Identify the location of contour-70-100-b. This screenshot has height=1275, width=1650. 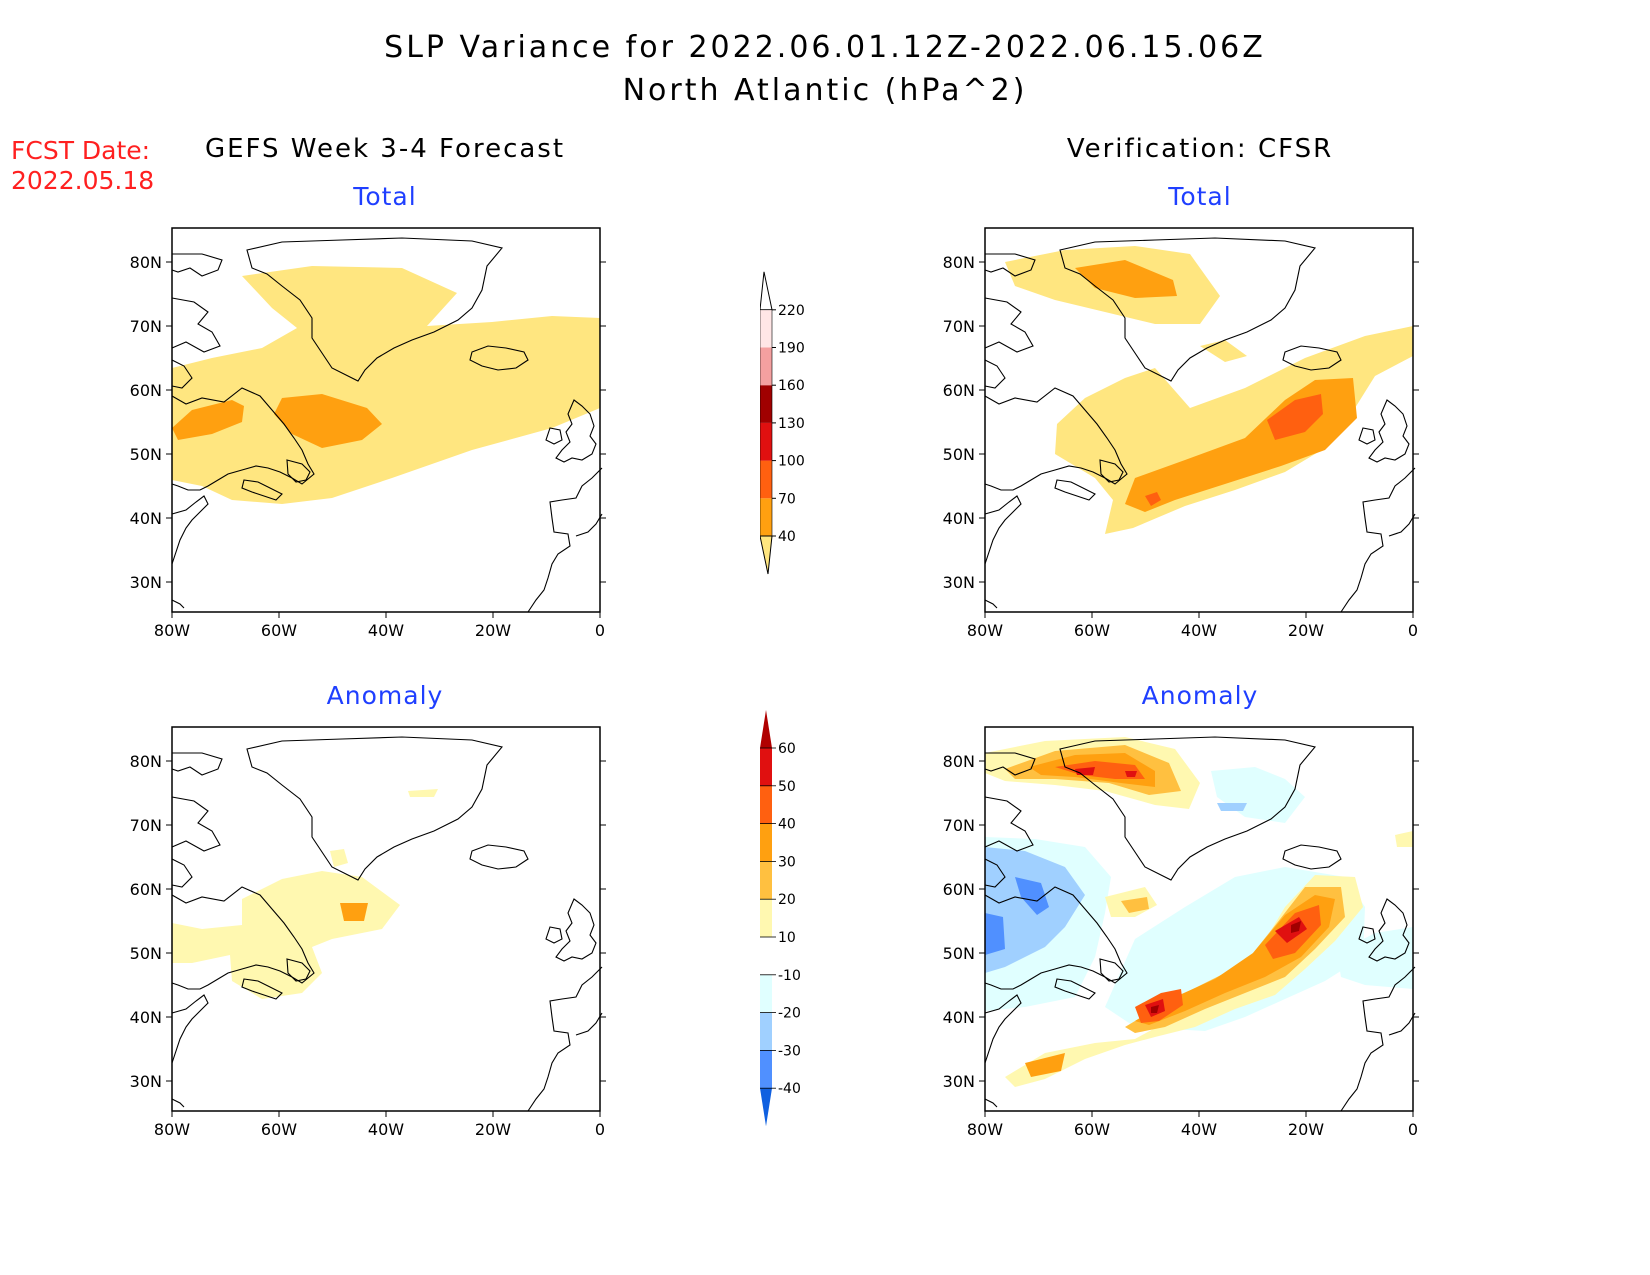
(208, 420).